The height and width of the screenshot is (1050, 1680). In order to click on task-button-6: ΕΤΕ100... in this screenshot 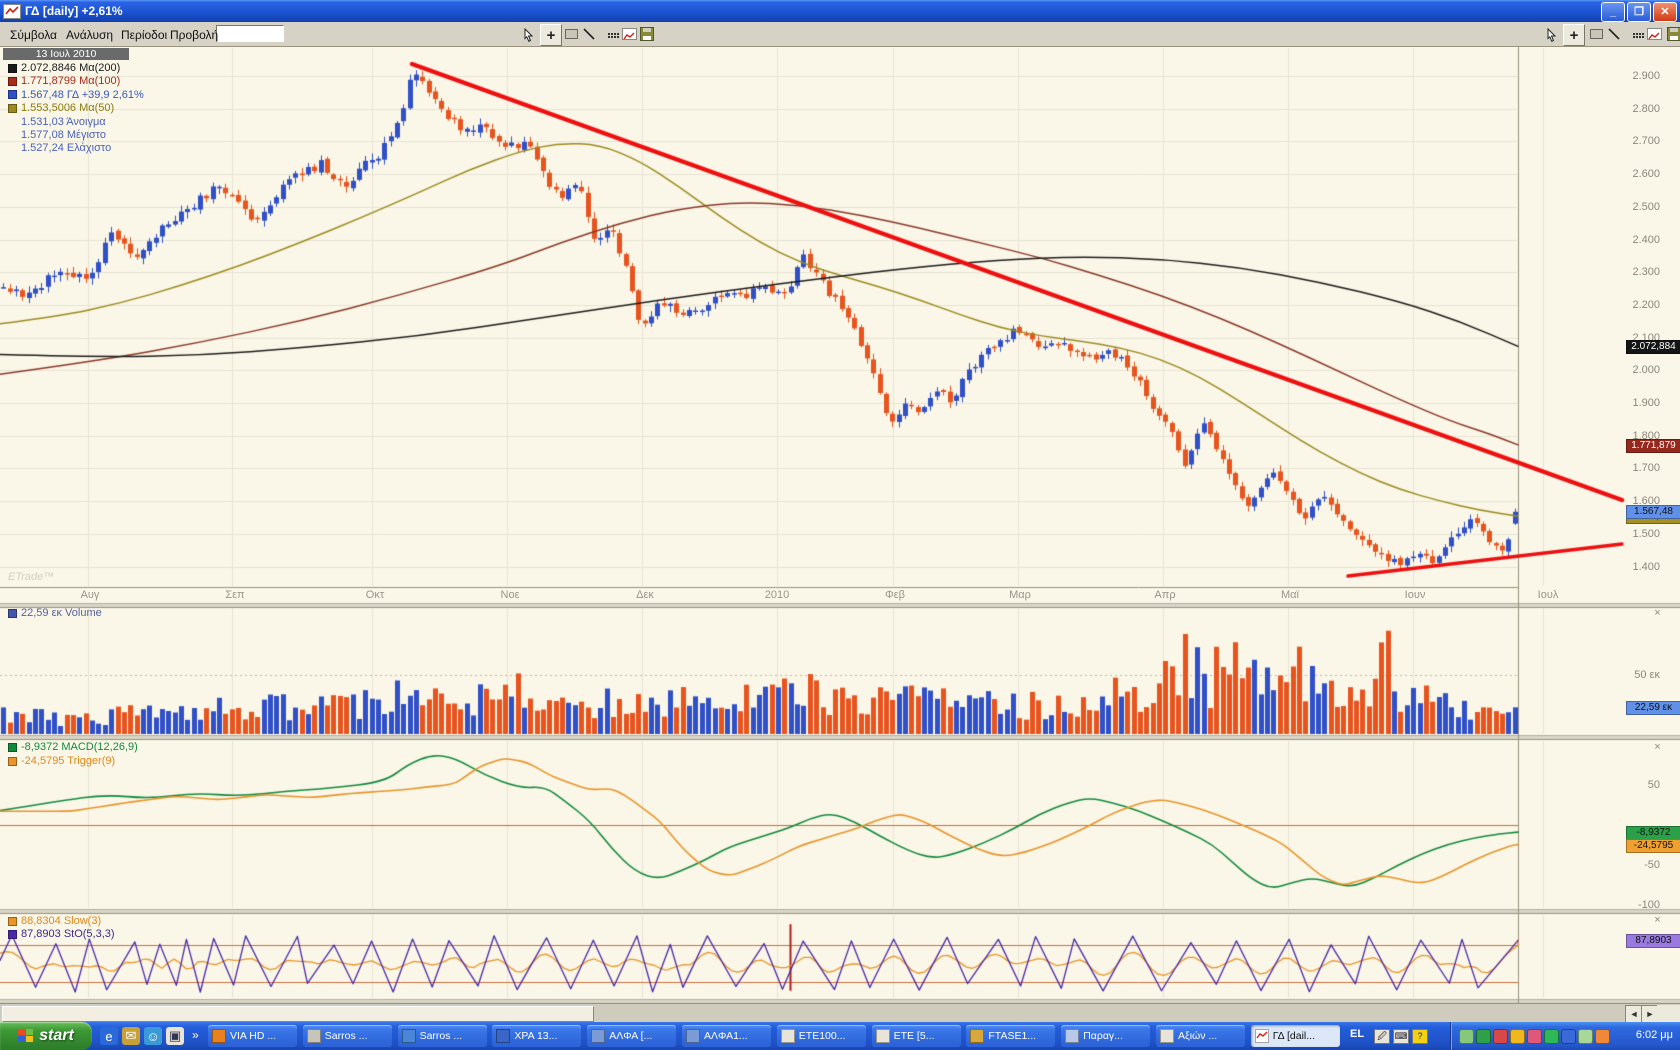, I will do `click(821, 1036)`.